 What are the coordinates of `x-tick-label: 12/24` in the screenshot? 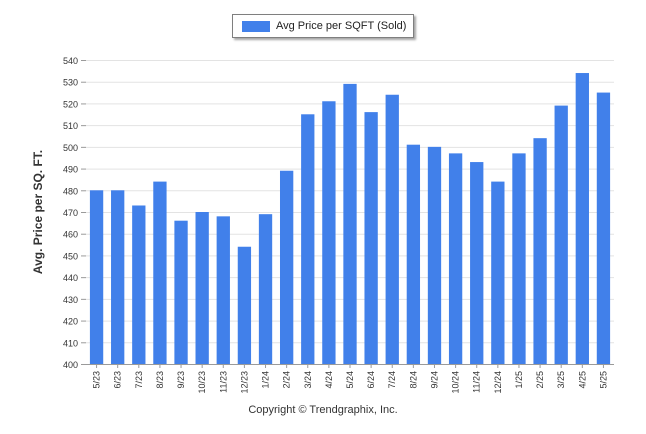 It's located at (498, 382).